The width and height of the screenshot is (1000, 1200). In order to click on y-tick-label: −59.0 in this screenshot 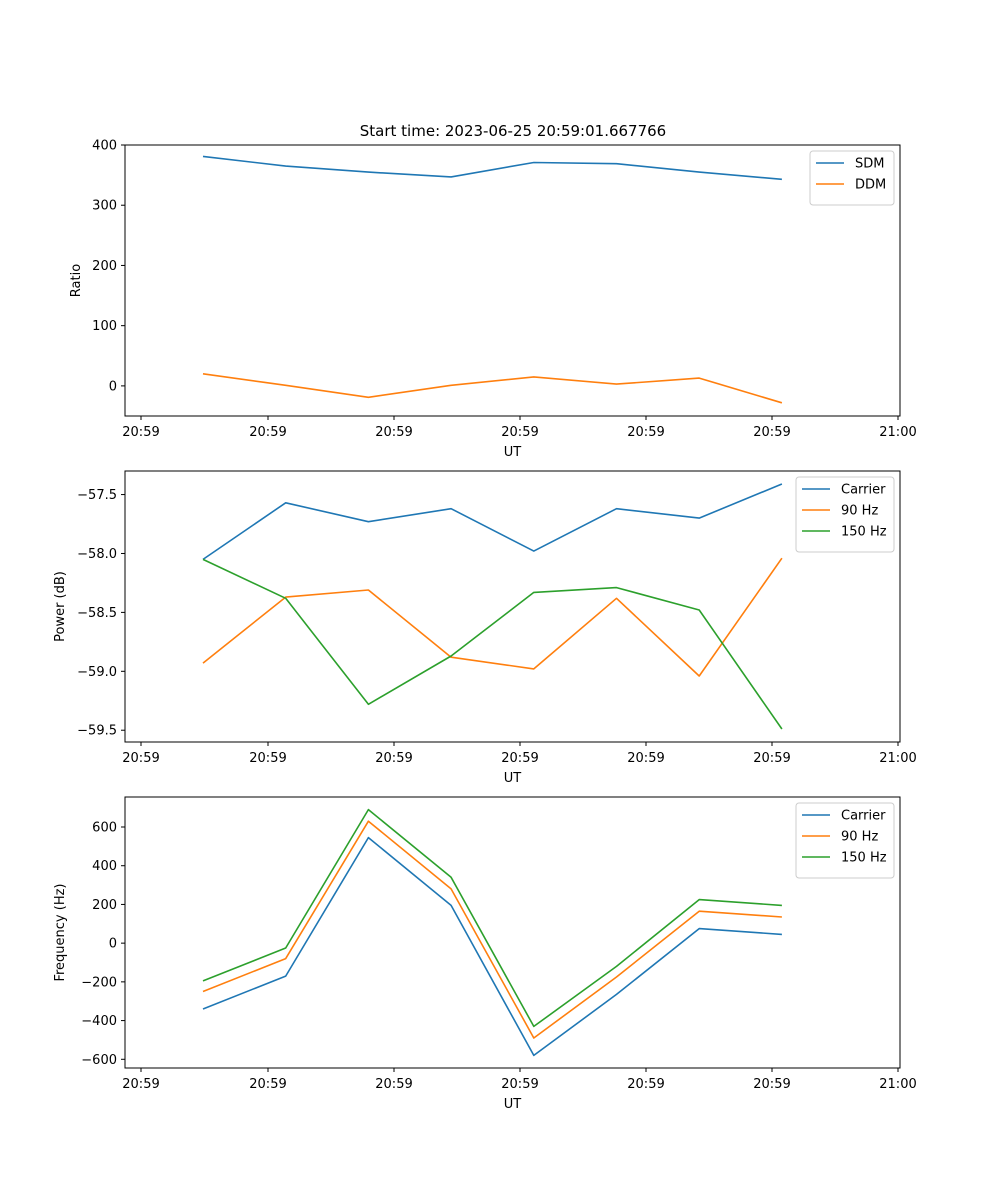, I will do `click(97, 672)`.